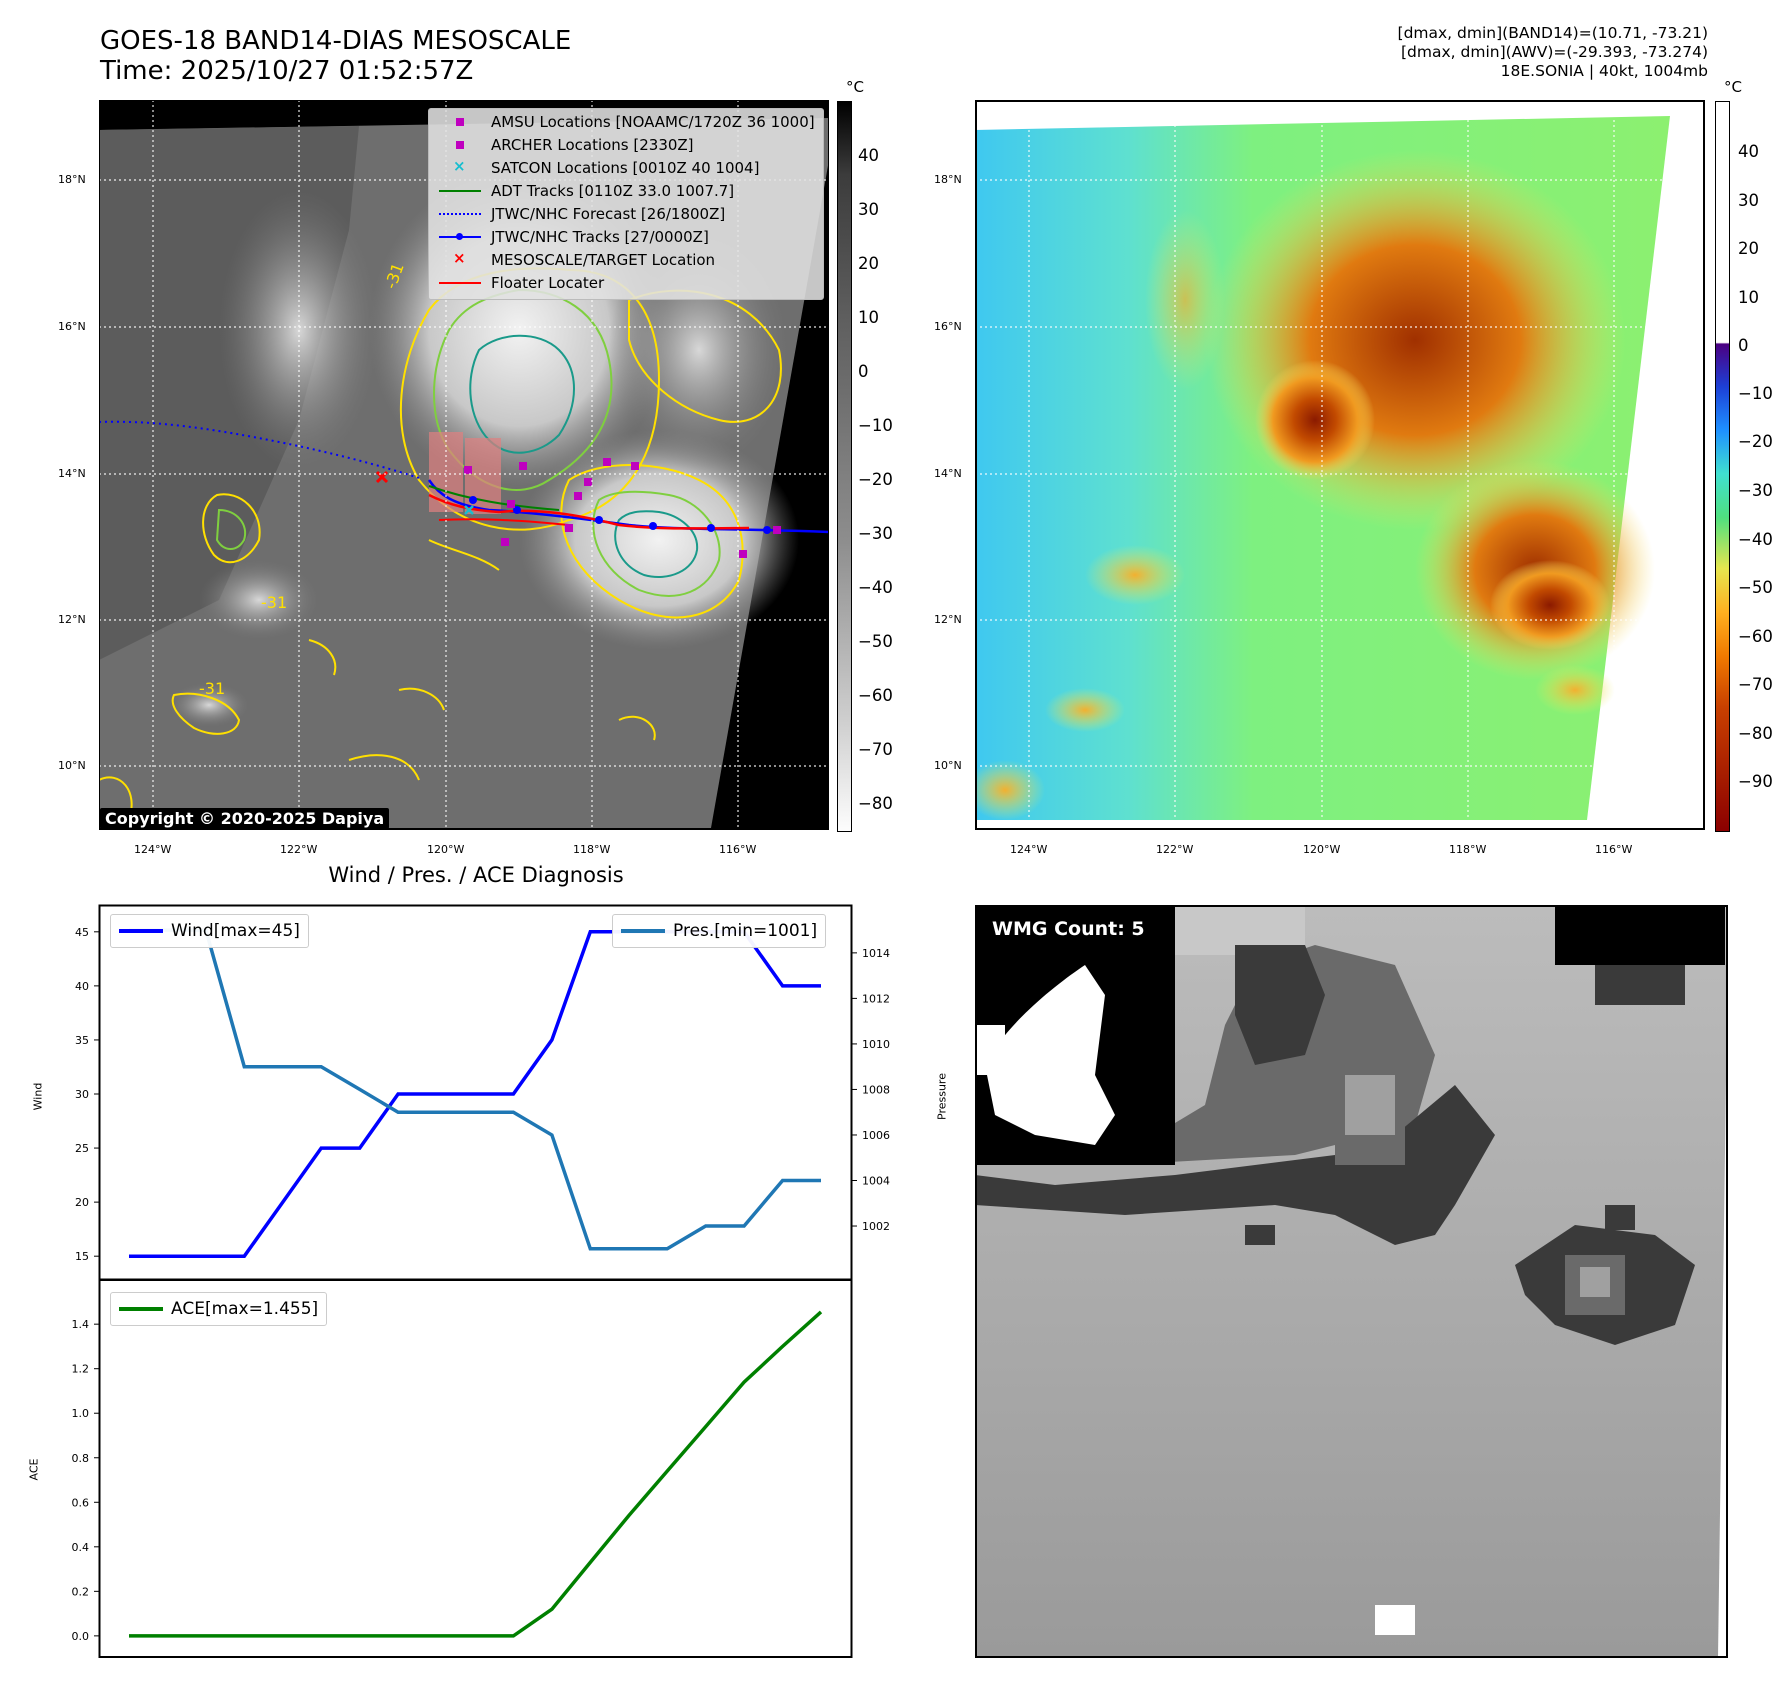 The image size is (1792, 1690). What do you see at coordinates (566, 145) in the screenshot?
I see `legend-item-archer: ARCHER Locations [2330Z]` at bounding box center [566, 145].